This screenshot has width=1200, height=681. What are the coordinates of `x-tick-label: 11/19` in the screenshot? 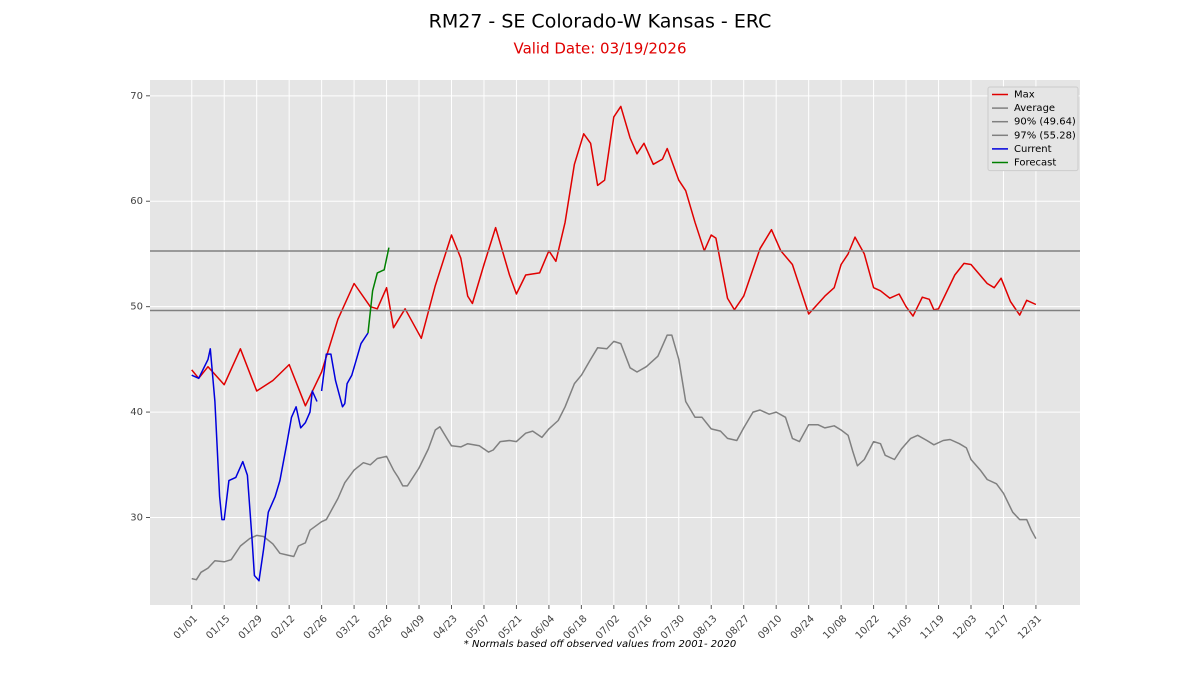 It's located at (933, 627).